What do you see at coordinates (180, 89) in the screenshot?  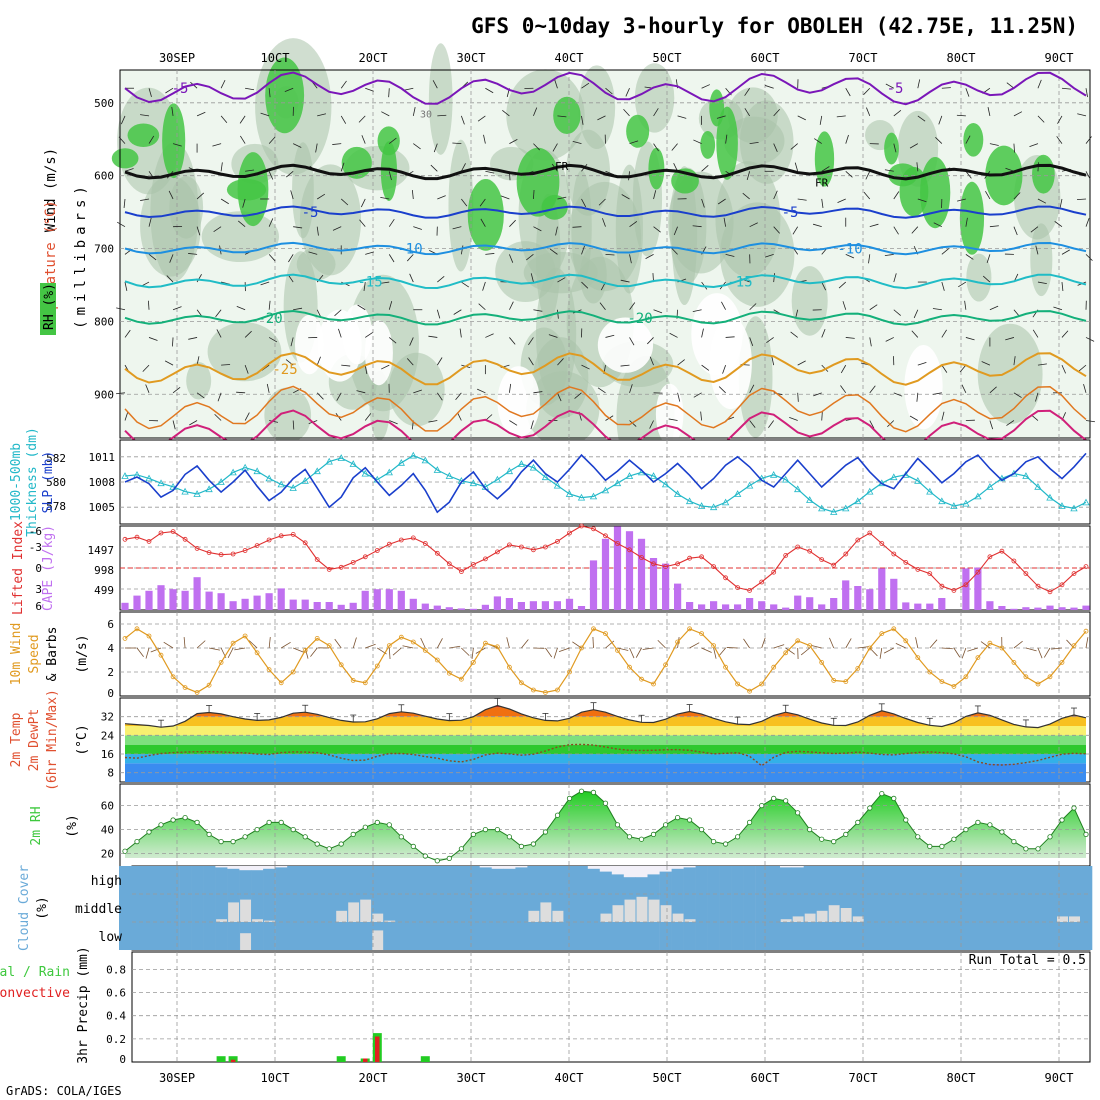 I see `contour-purple-label: -5` at bounding box center [180, 89].